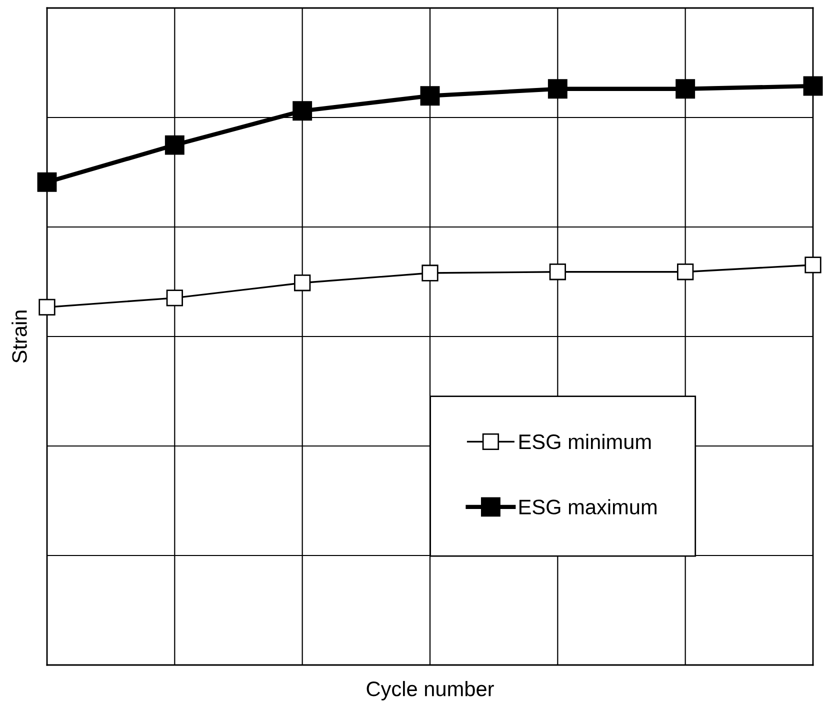 This screenshot has height=702, width=823. I want to click on legend-label: ESG maximum, so click(587, 506).